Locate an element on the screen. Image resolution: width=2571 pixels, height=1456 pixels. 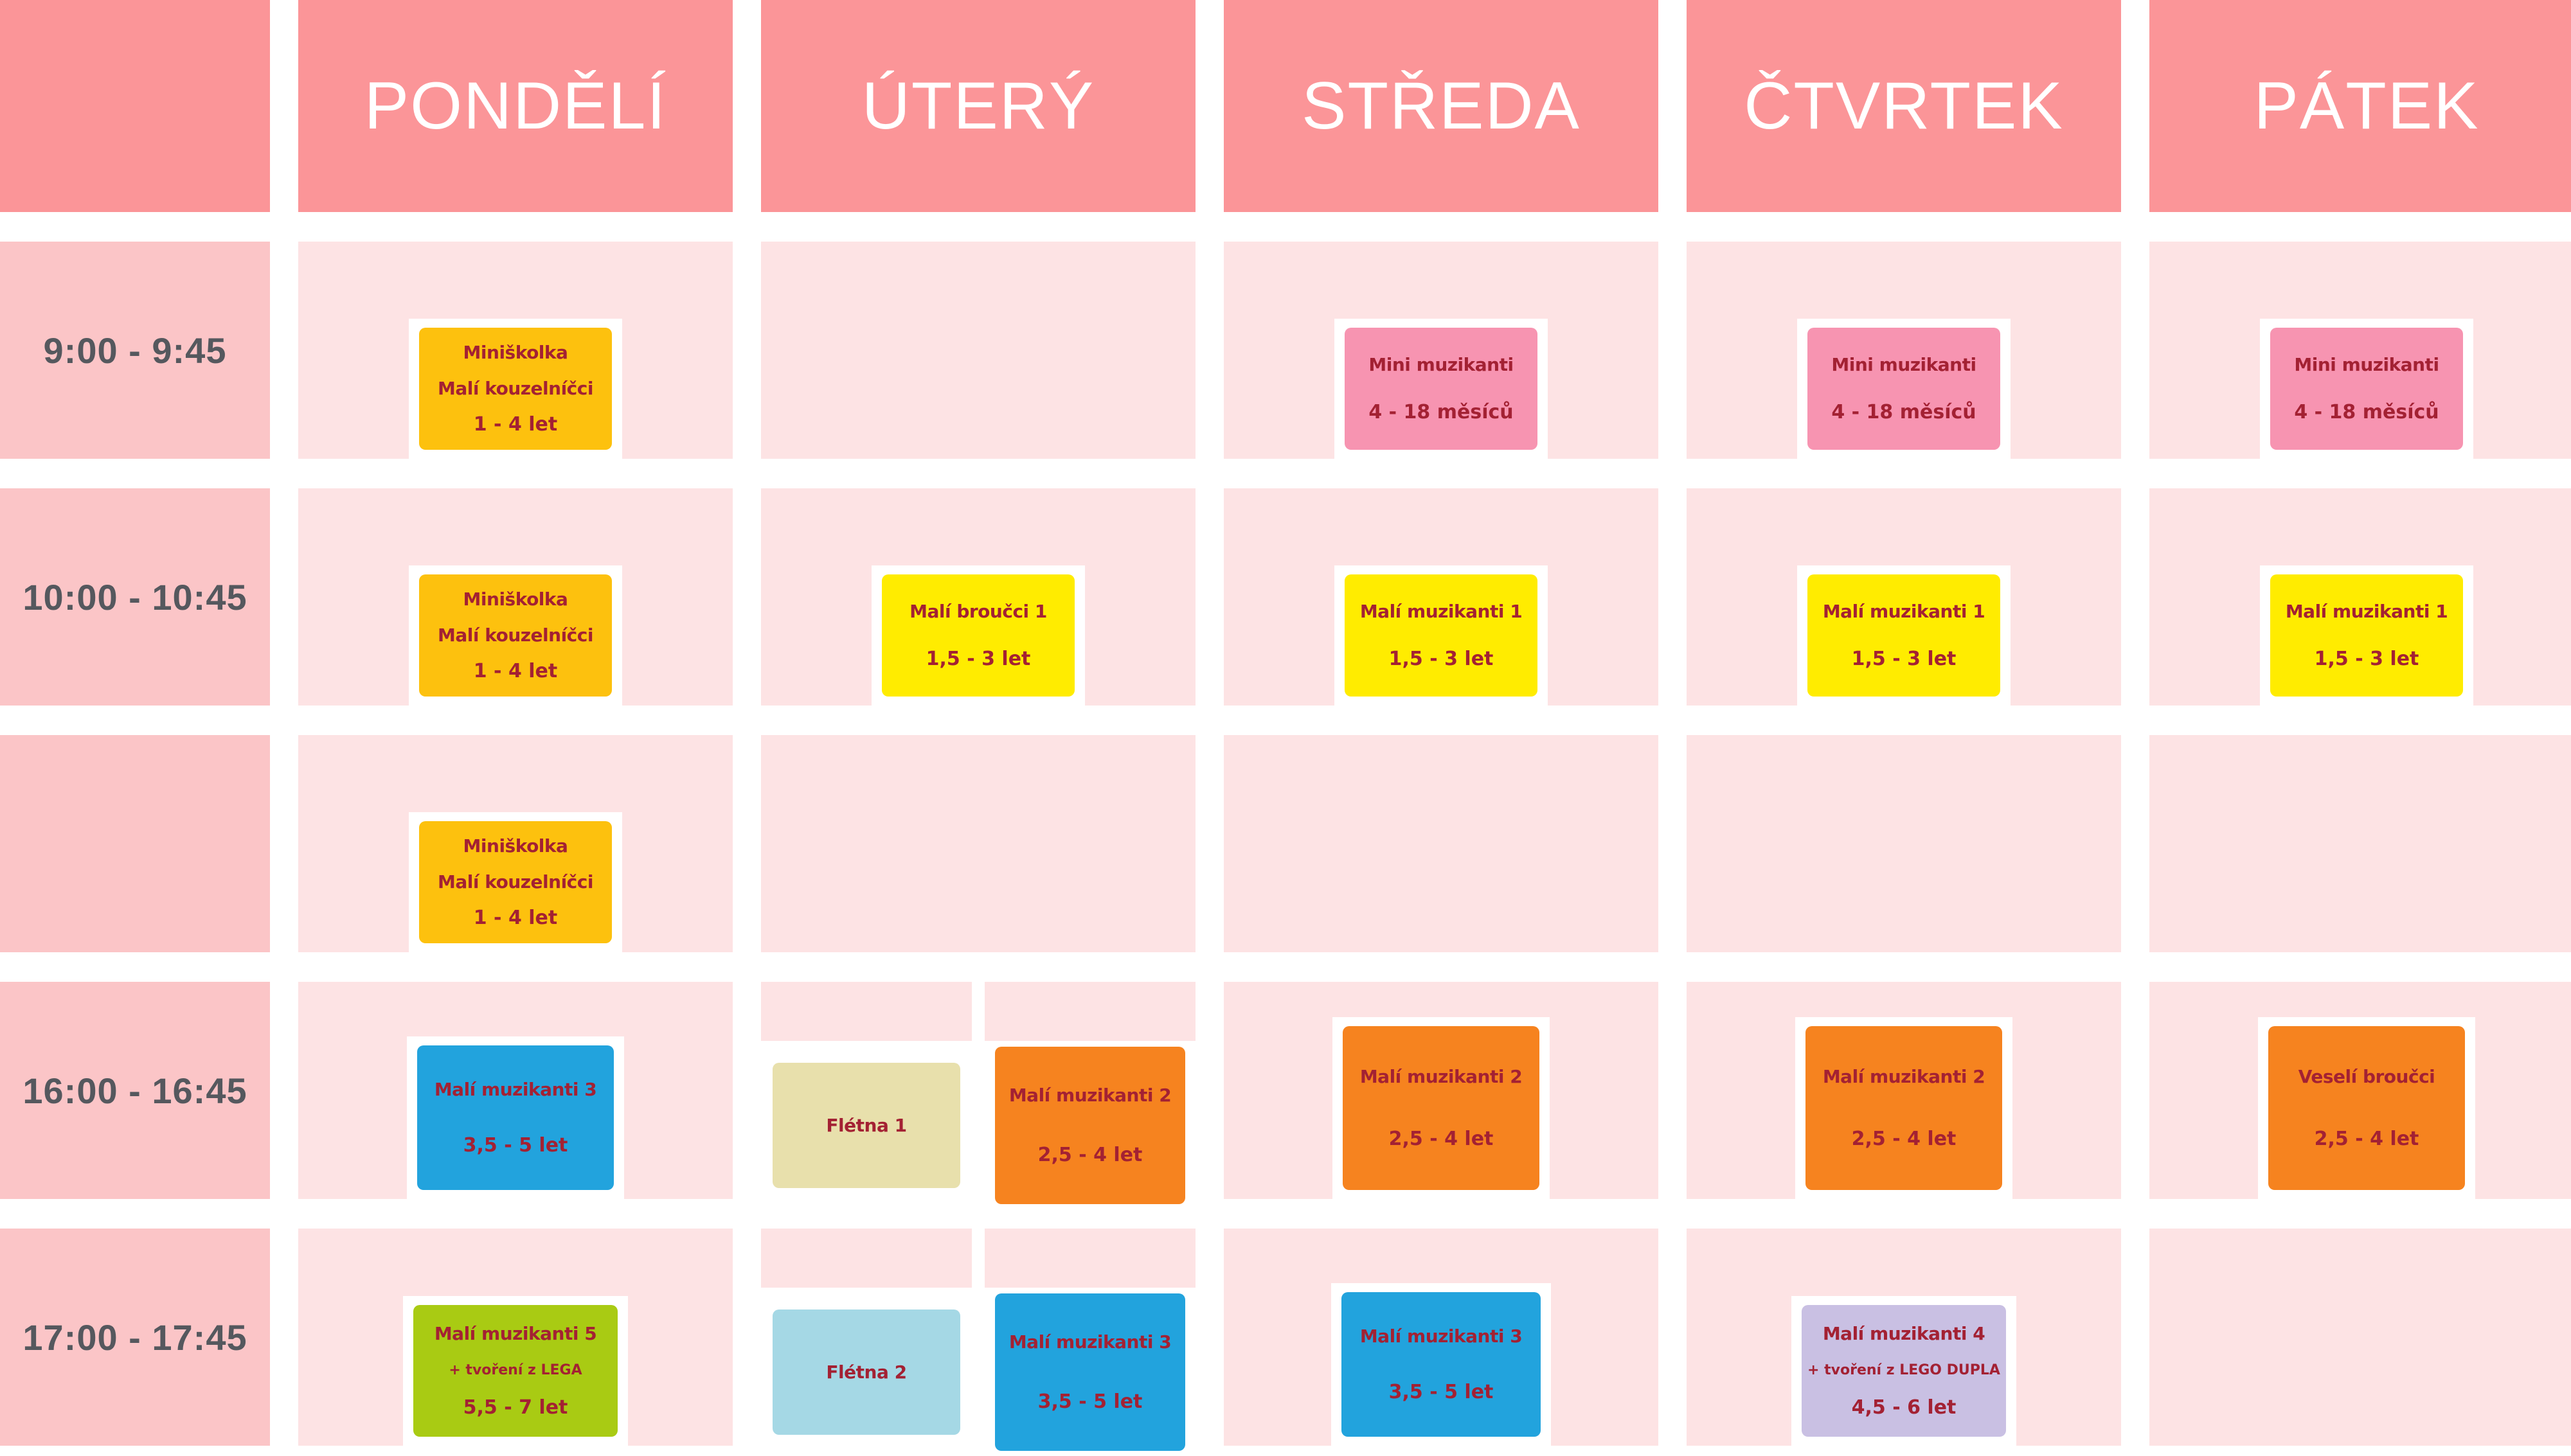
card-wrapper: Flétna 1 is located at coordinates (866, 1125).